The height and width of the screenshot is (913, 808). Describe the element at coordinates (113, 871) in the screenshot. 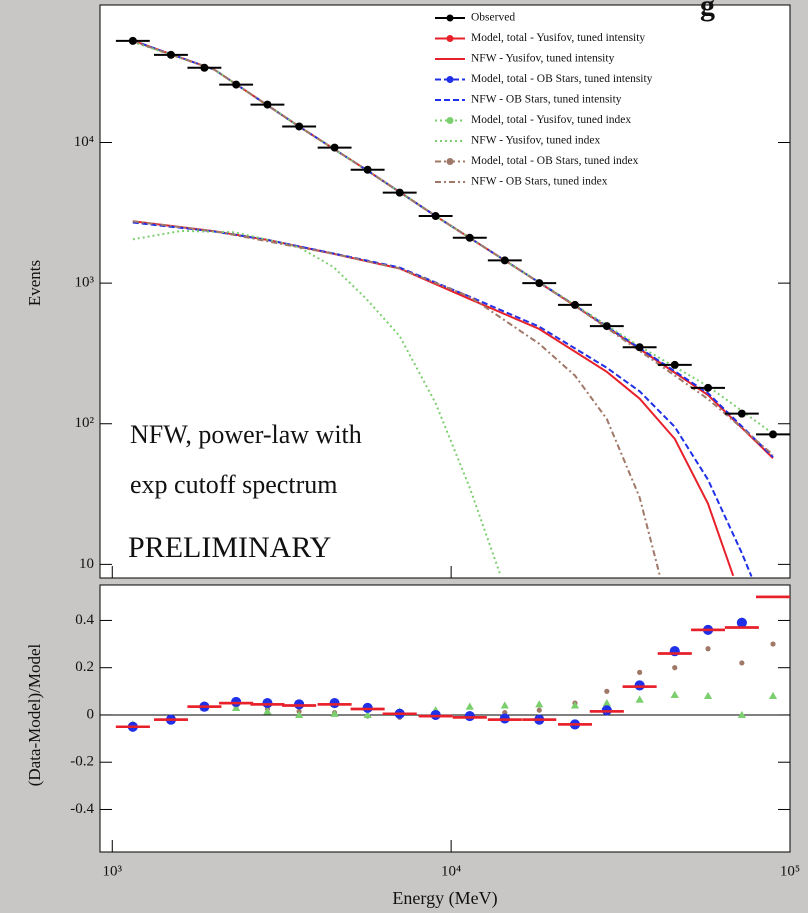

I see `x-tick-label: 10³` at that location.